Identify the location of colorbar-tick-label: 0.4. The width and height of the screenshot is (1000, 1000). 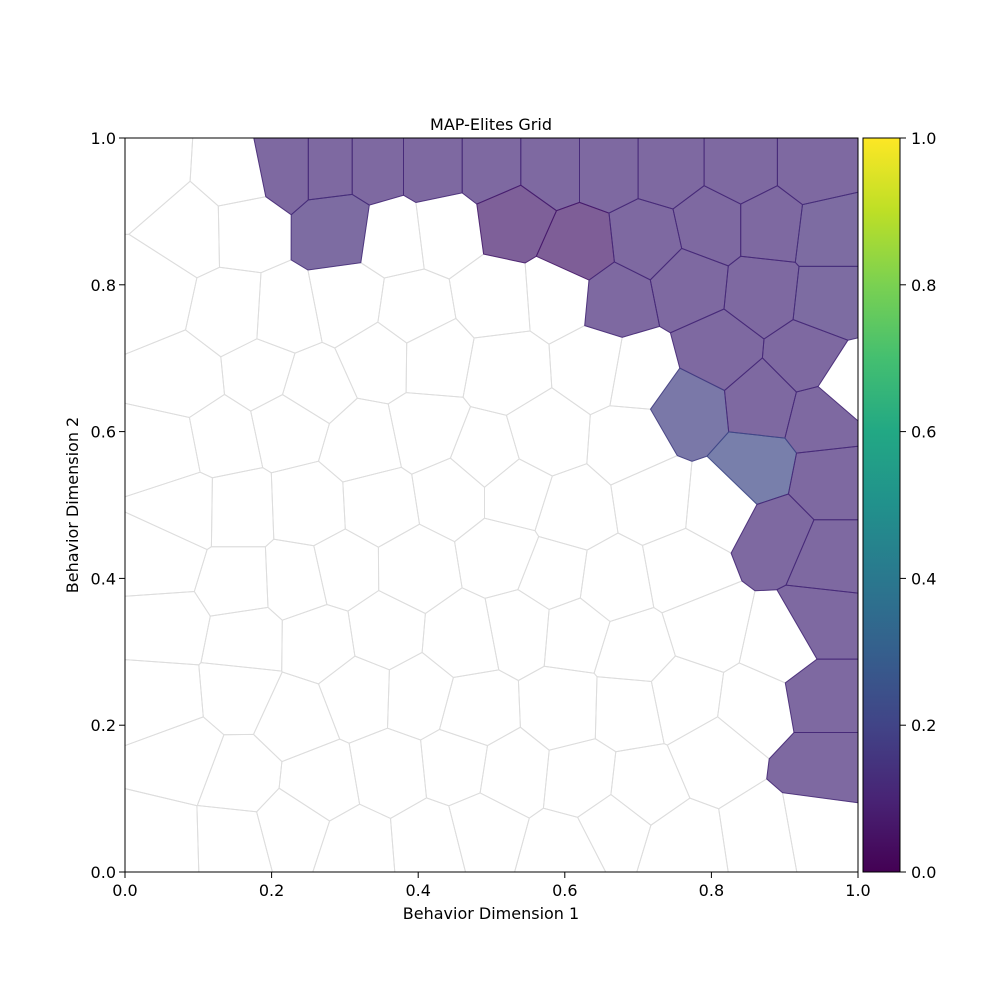
(923, 578).